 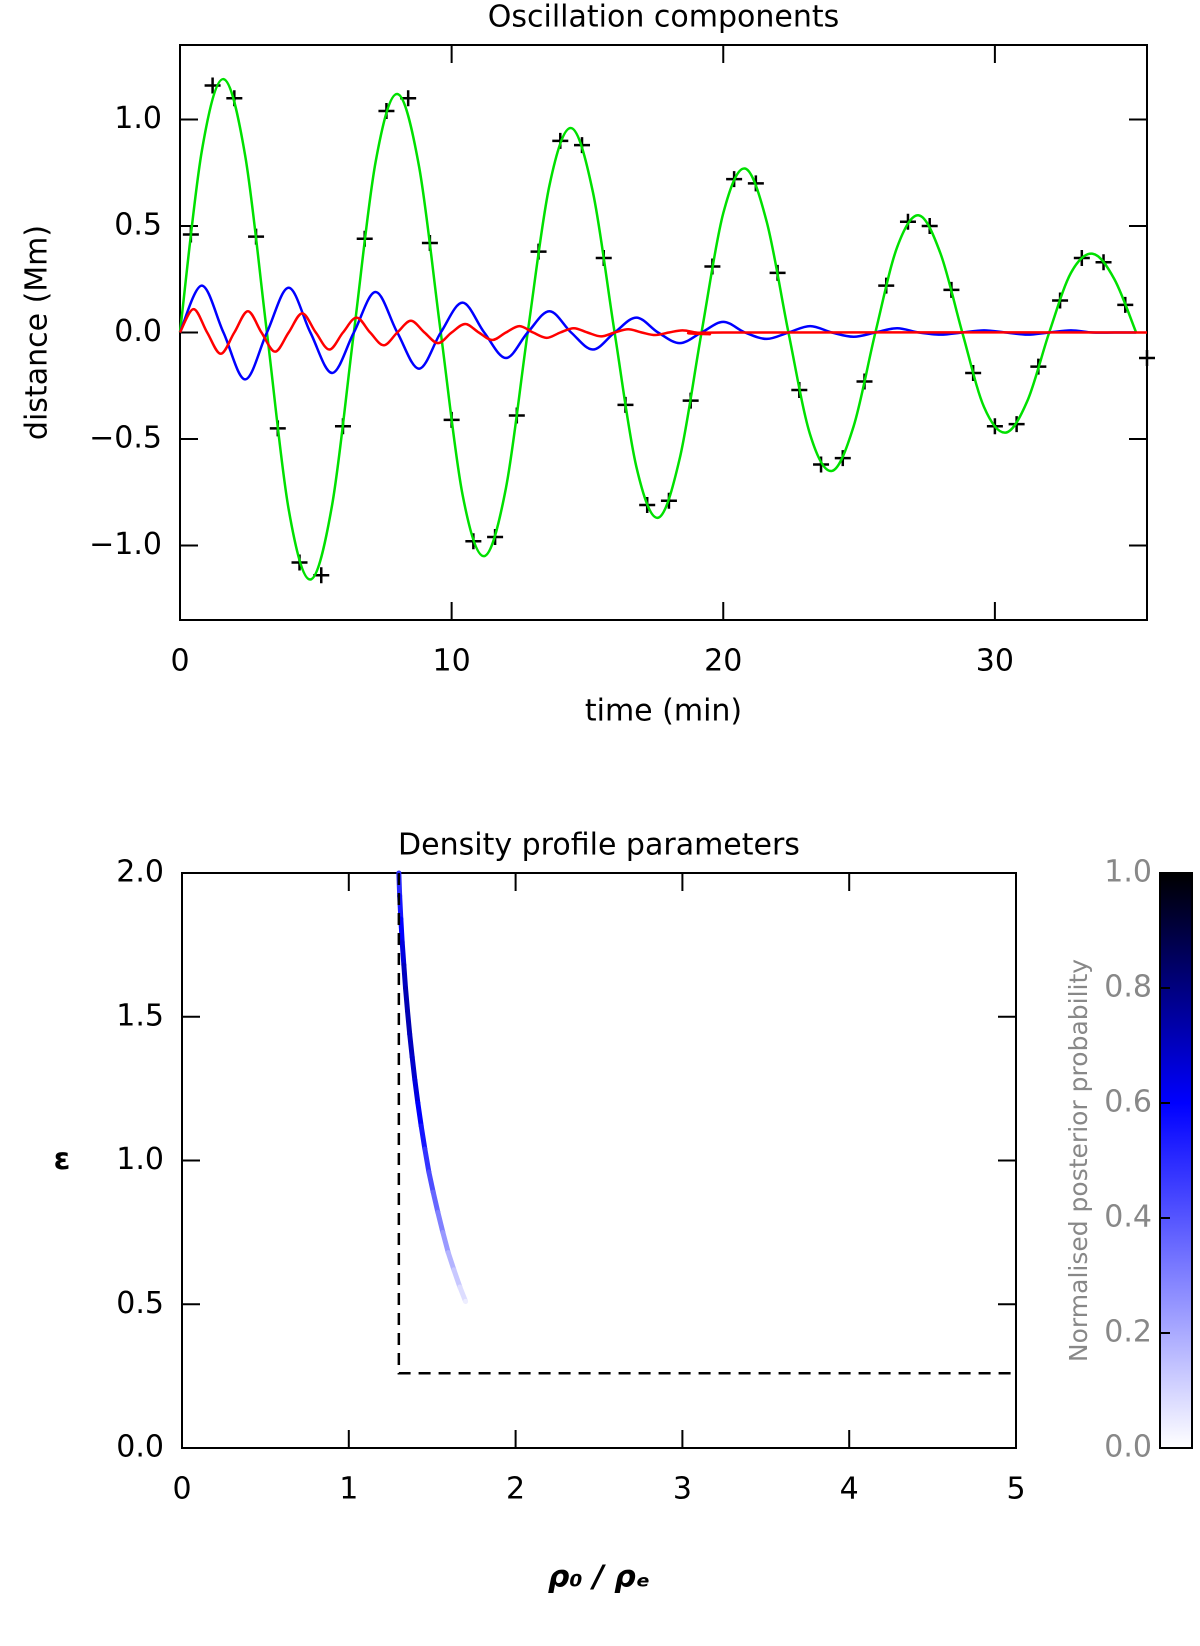 What do you see at coordinates (995, 661) in the screenshot?
I see `x-tick-label: 30` at bounding box center [995, 661].